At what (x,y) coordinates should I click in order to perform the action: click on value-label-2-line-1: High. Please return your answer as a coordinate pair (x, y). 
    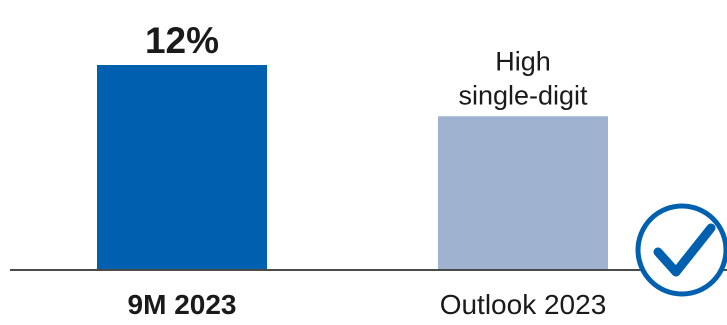
    Looking at the image, I should click on (523, 61).